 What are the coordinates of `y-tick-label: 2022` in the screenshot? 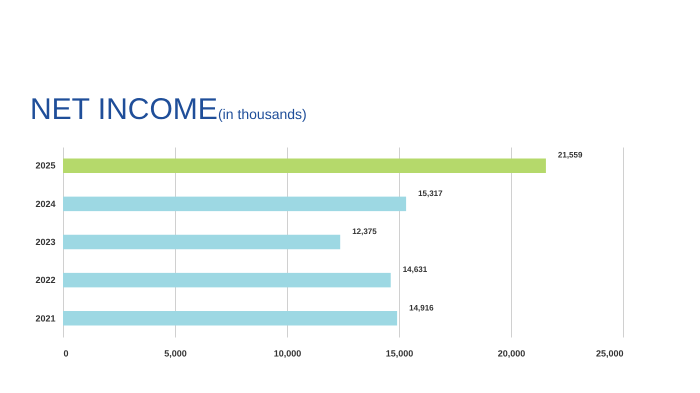 It's located at (45, 280).